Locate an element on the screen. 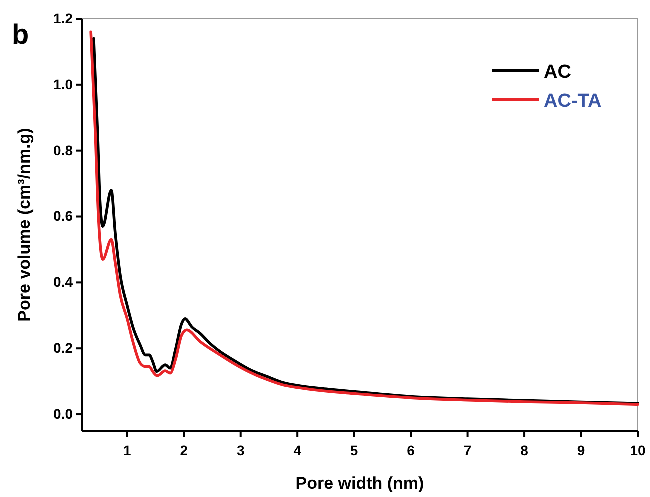  legend-label: AC is located at coordinates (558, 72).